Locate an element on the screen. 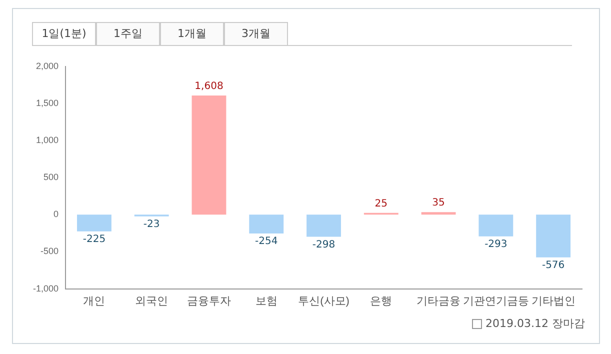 The image size is (611, 354). x-tick-label: 기타금융 is located at coordinates (438, 301).